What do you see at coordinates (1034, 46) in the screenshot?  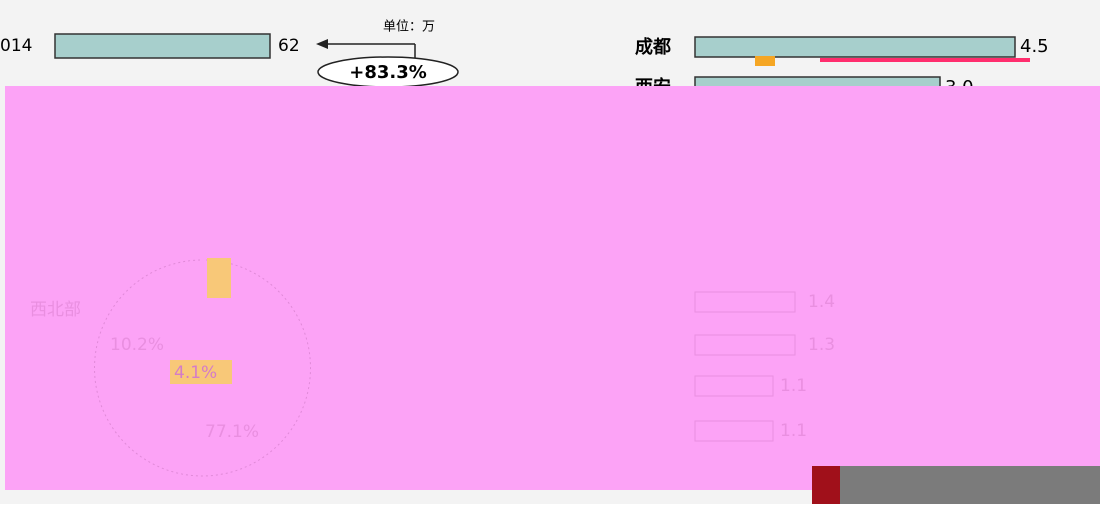 I see `bar-value: 4.5` at bounding box center [1034, 46].